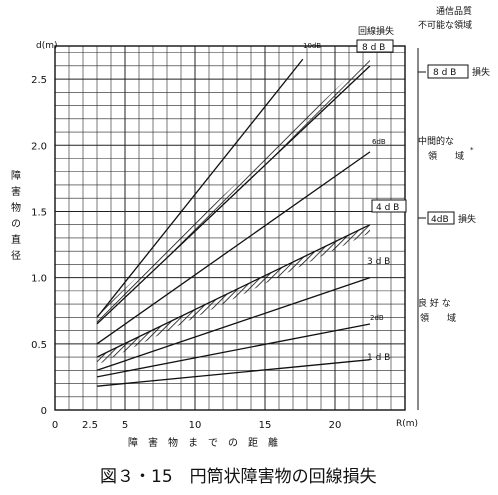  I want to click on mid-region-1: 中間的な, so click(436, 141).